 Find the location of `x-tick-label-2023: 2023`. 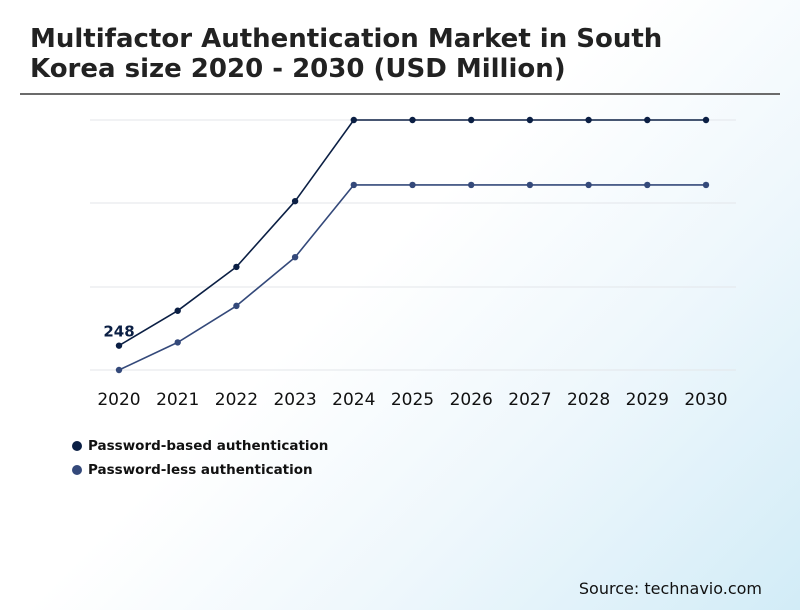

x-tick-label-2023: 2023 is located at coordinates (294, 400).